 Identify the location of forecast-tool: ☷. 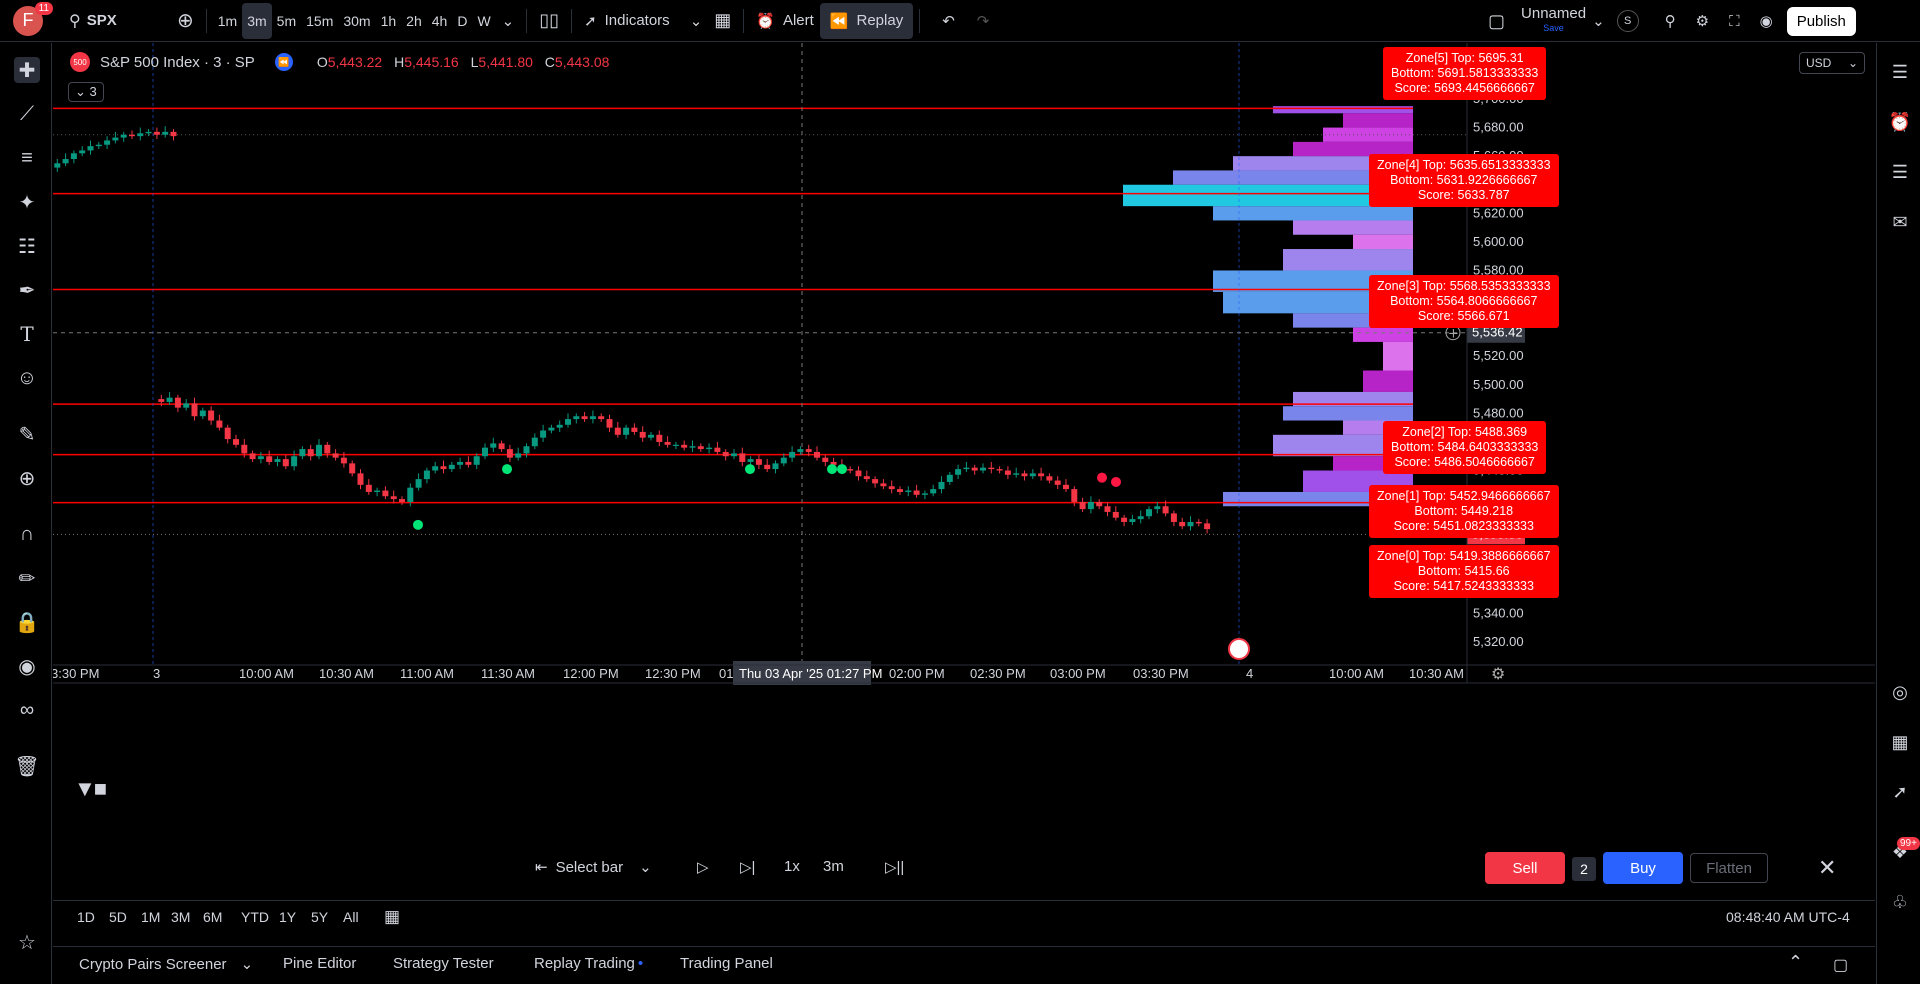
(27, 246).